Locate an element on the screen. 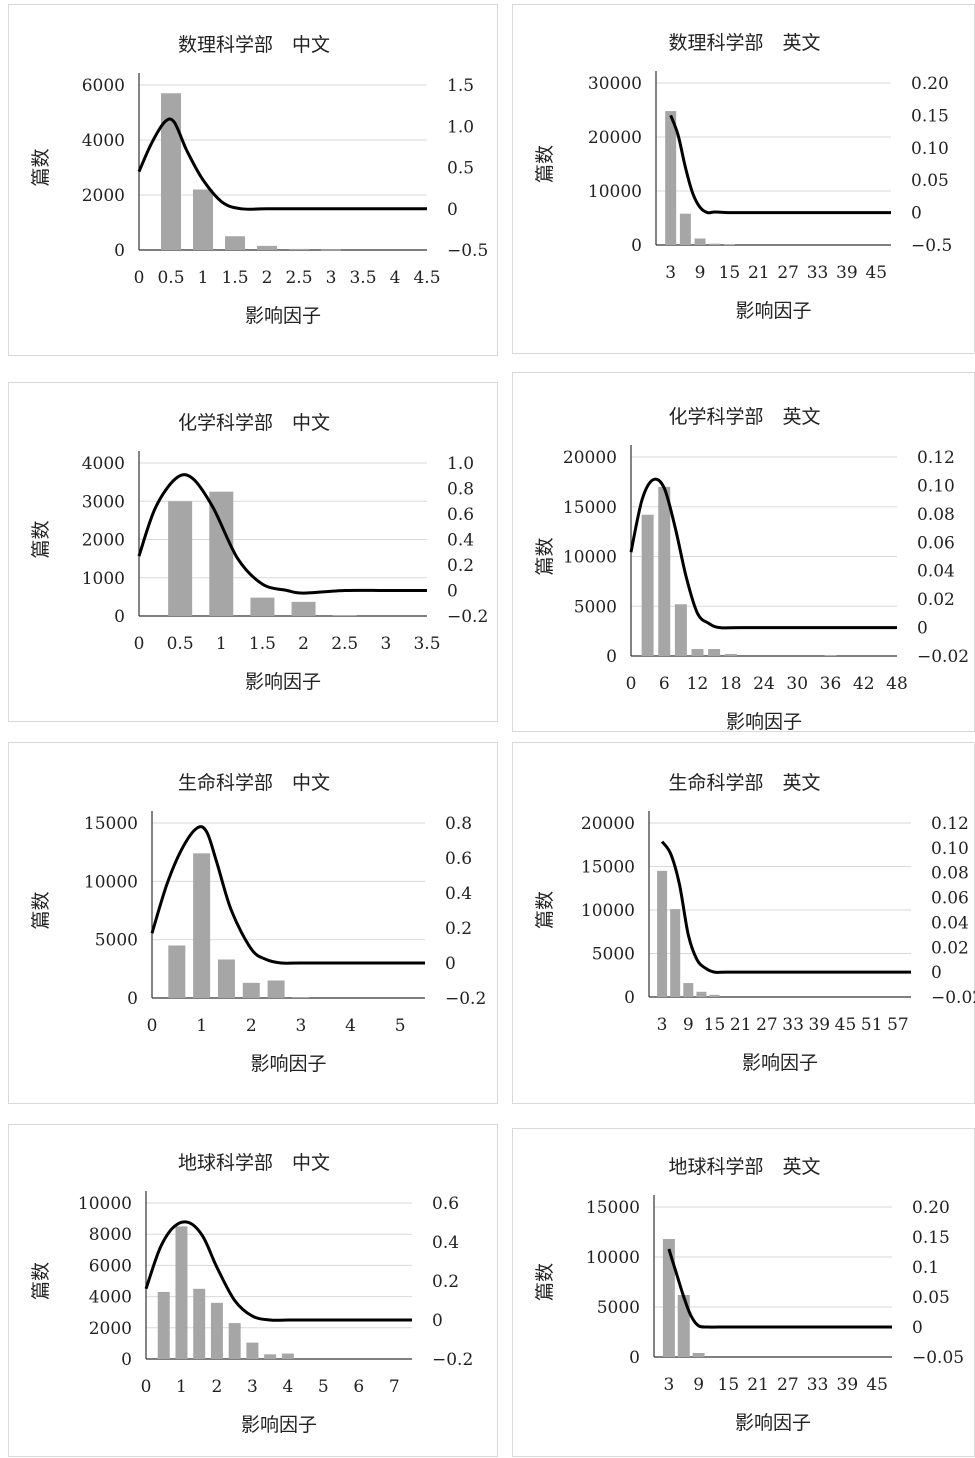 This screenshot has height=1458, width=975. right-tick-label: 0.6 is located at coordinates (445, 1204).